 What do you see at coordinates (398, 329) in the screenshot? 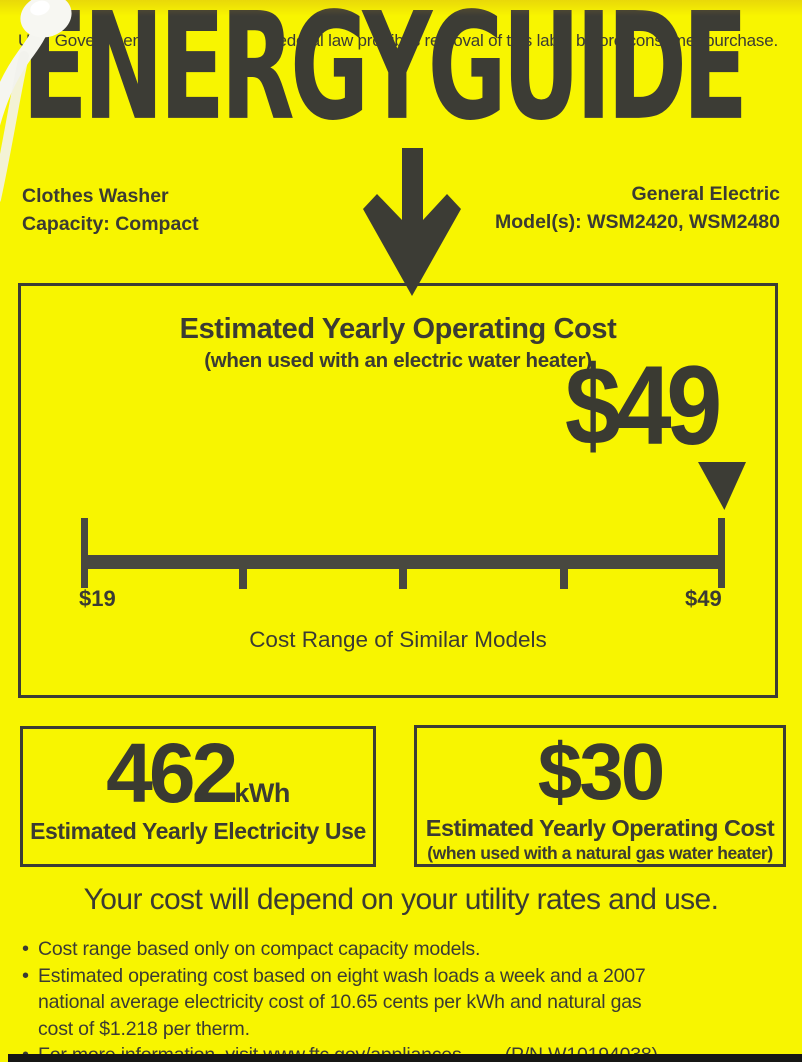
I see `operating-cost-title: Estimated Yearly Operating Cost` at bounding box center [398, 329].